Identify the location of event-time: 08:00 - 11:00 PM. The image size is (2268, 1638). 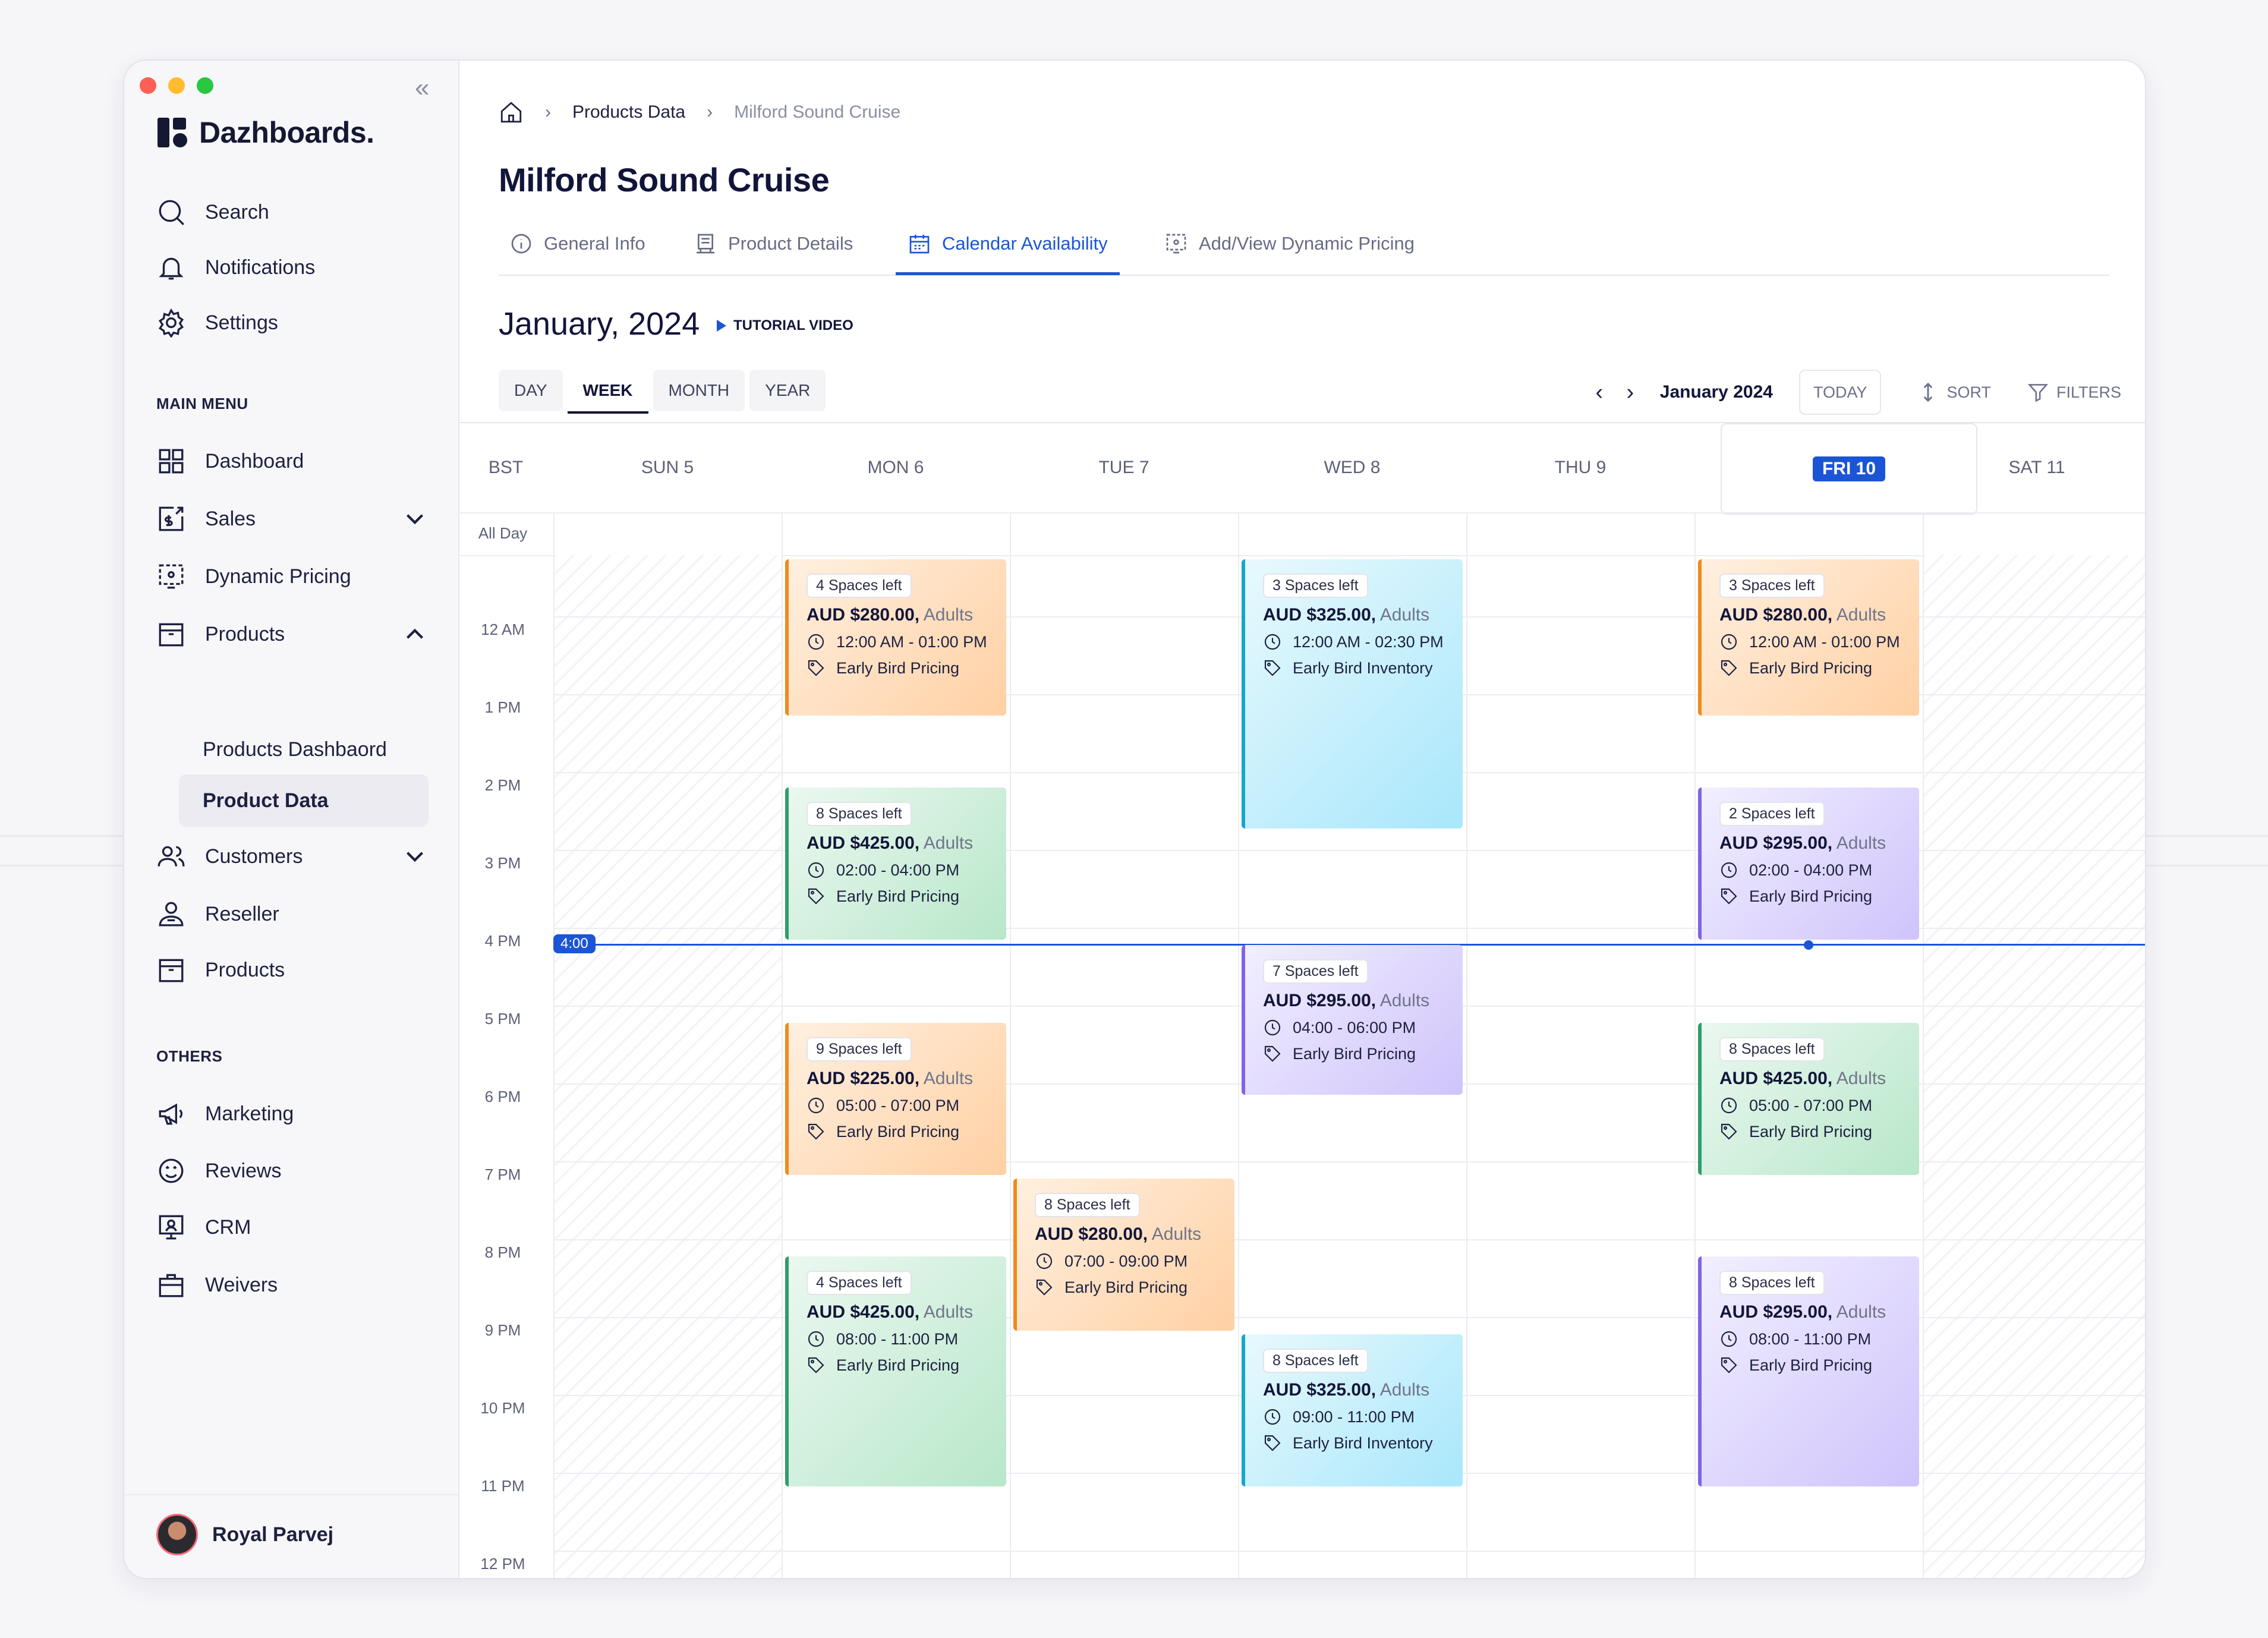
(1810, 1339).